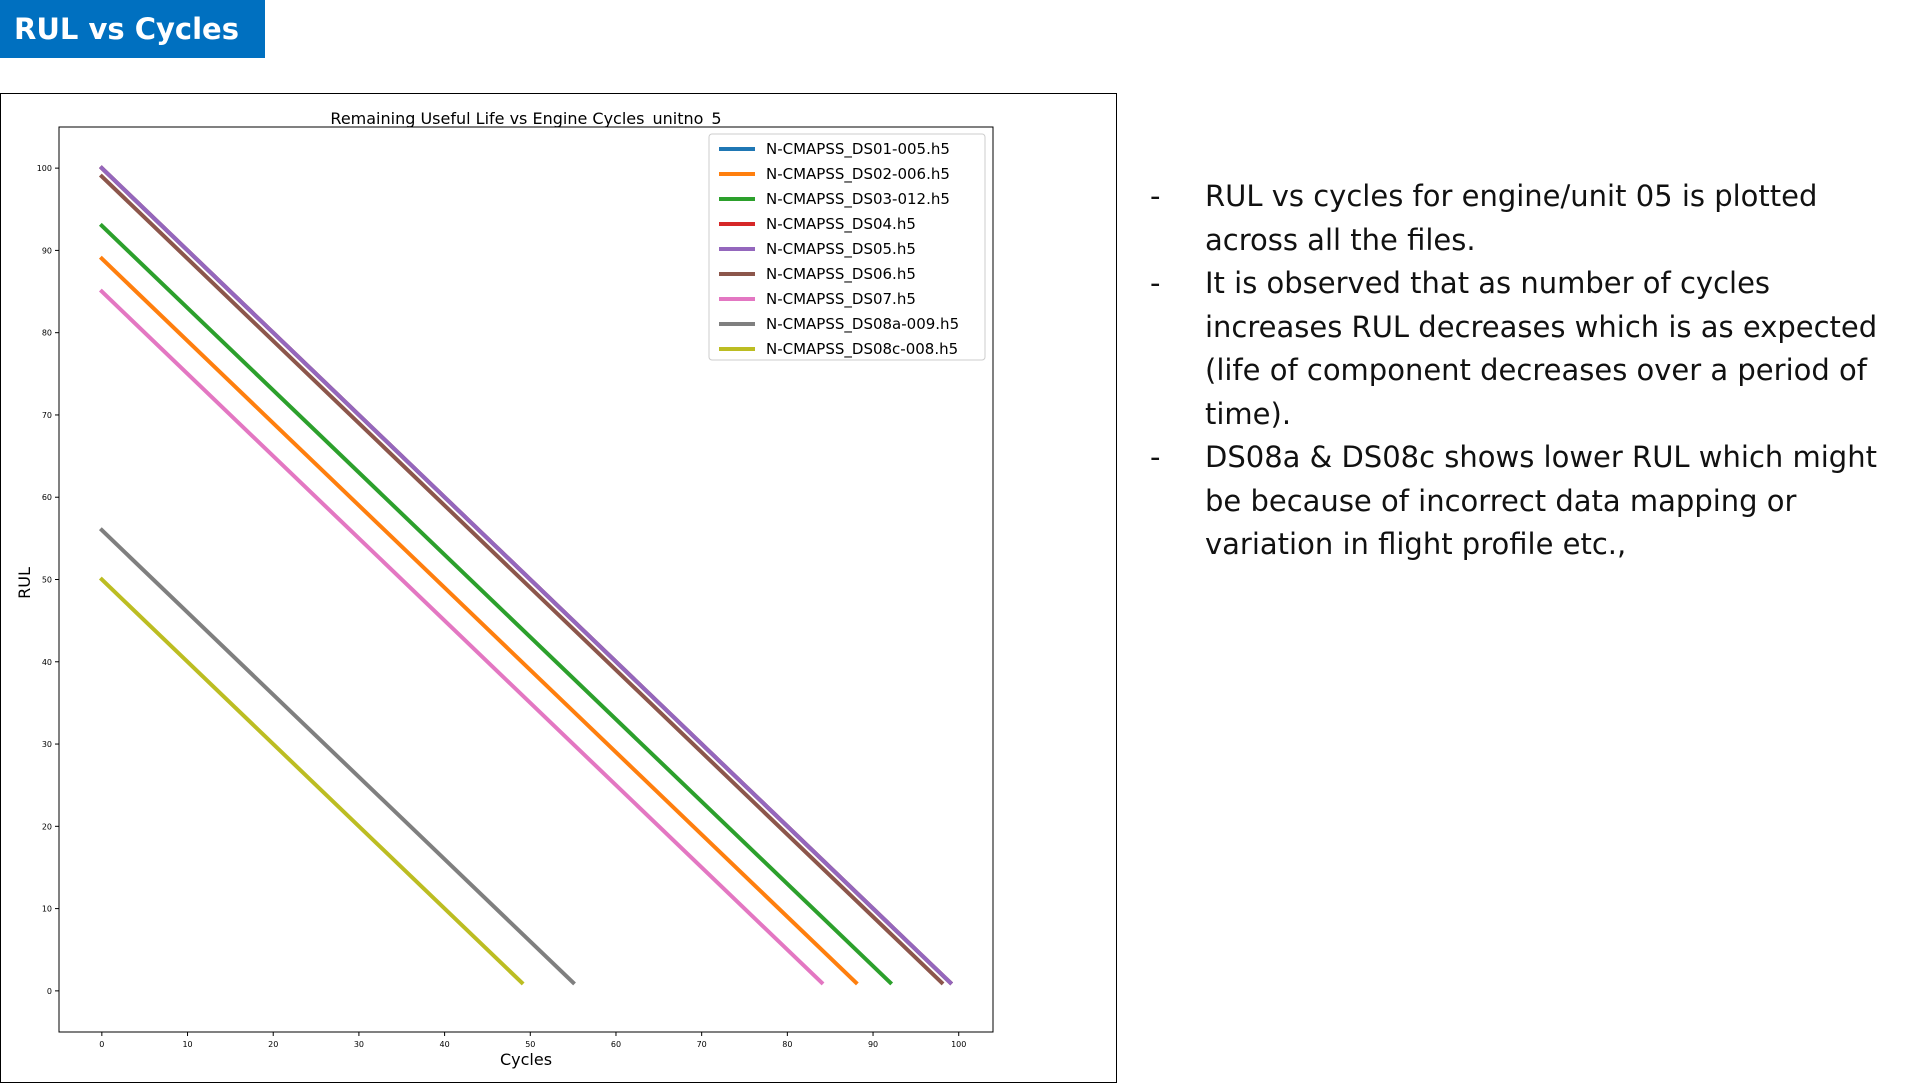 The width and height of the screenshot is (1920, 1083). What do you see at coordinates (273, 1044) in the screenshot?
I see `x-tick-label: 20` at bounding box center [273, 1044].